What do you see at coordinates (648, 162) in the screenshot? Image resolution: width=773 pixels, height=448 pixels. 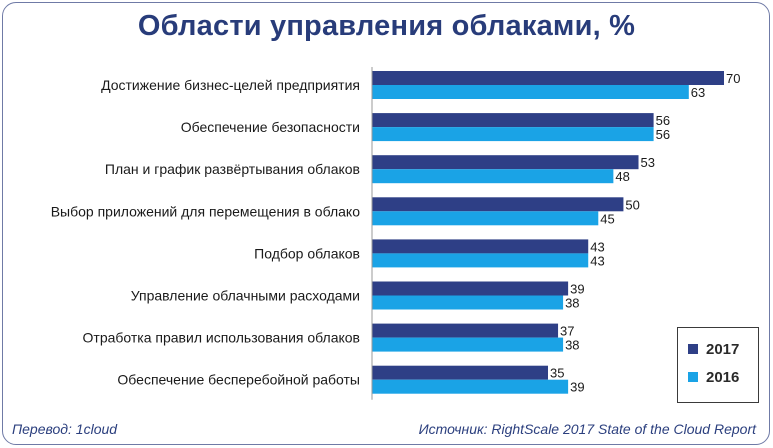 I see `value-label-2017: 53` at bounding box center [648, 162].